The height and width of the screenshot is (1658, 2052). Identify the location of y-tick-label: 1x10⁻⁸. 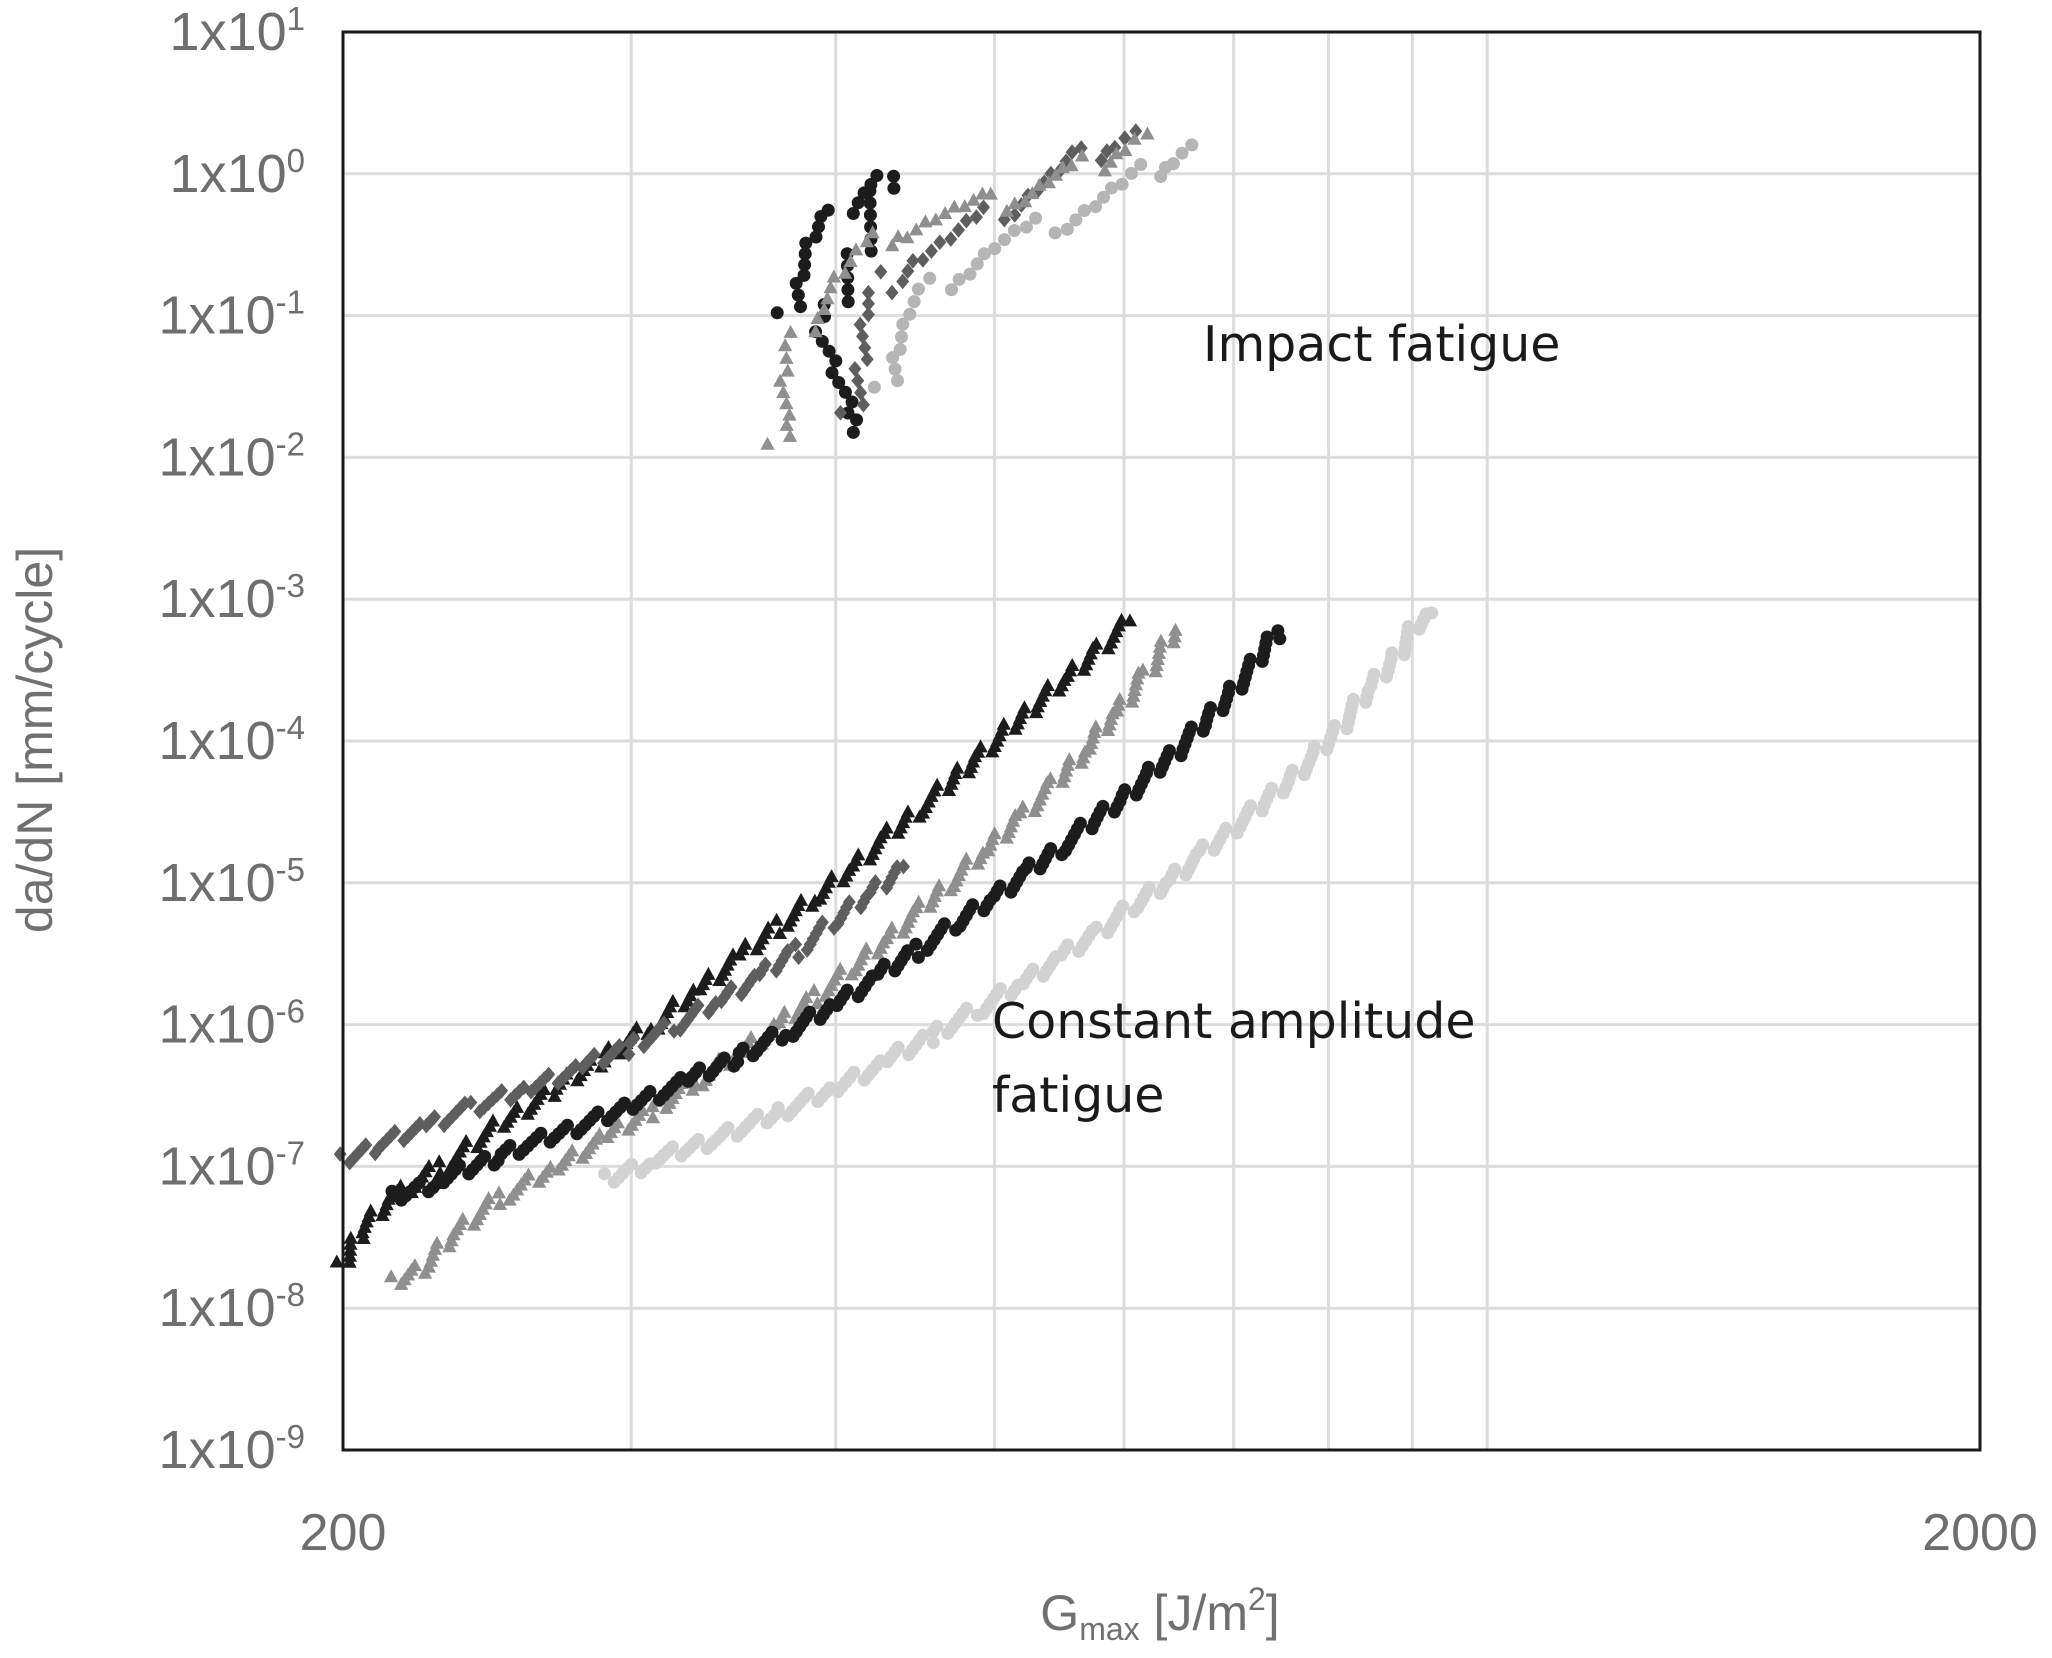
(232, 1307).